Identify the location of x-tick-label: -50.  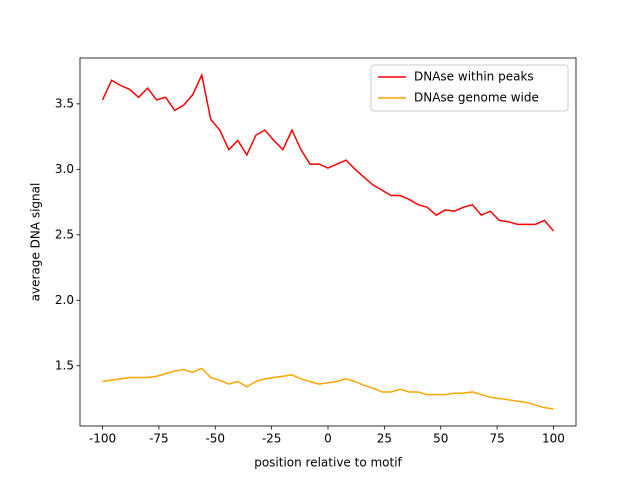
(215, 439).